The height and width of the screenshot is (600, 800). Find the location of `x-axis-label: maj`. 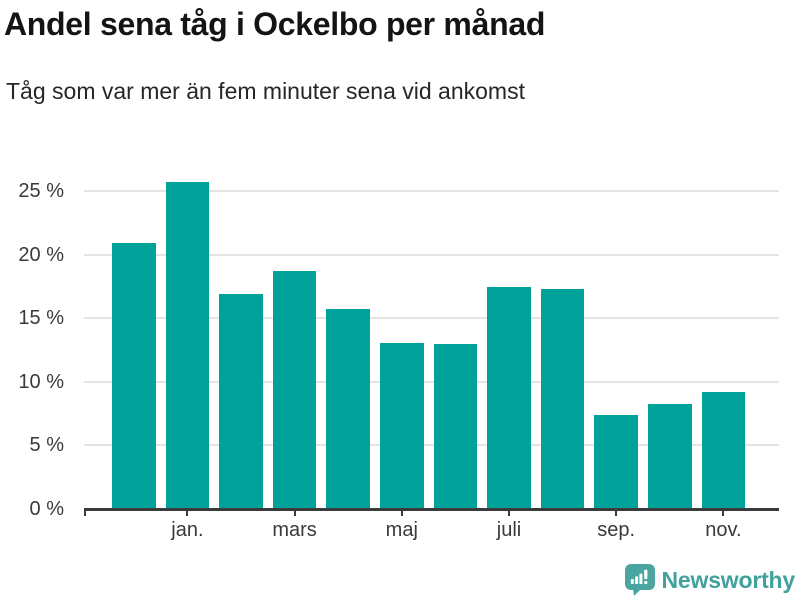

x-axis-label: maj is located at coordinates (401, 530).